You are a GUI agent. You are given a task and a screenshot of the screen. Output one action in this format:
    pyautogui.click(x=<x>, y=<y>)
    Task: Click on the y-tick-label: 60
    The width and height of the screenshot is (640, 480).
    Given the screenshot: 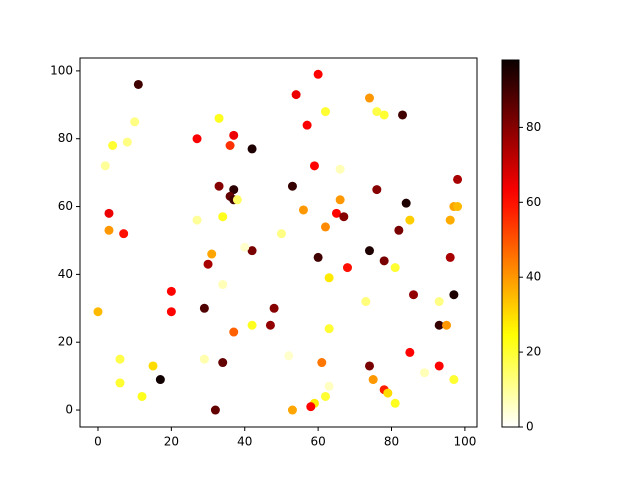 What is the action you would take?
    pyautogui.click(x=65, y=206)
    